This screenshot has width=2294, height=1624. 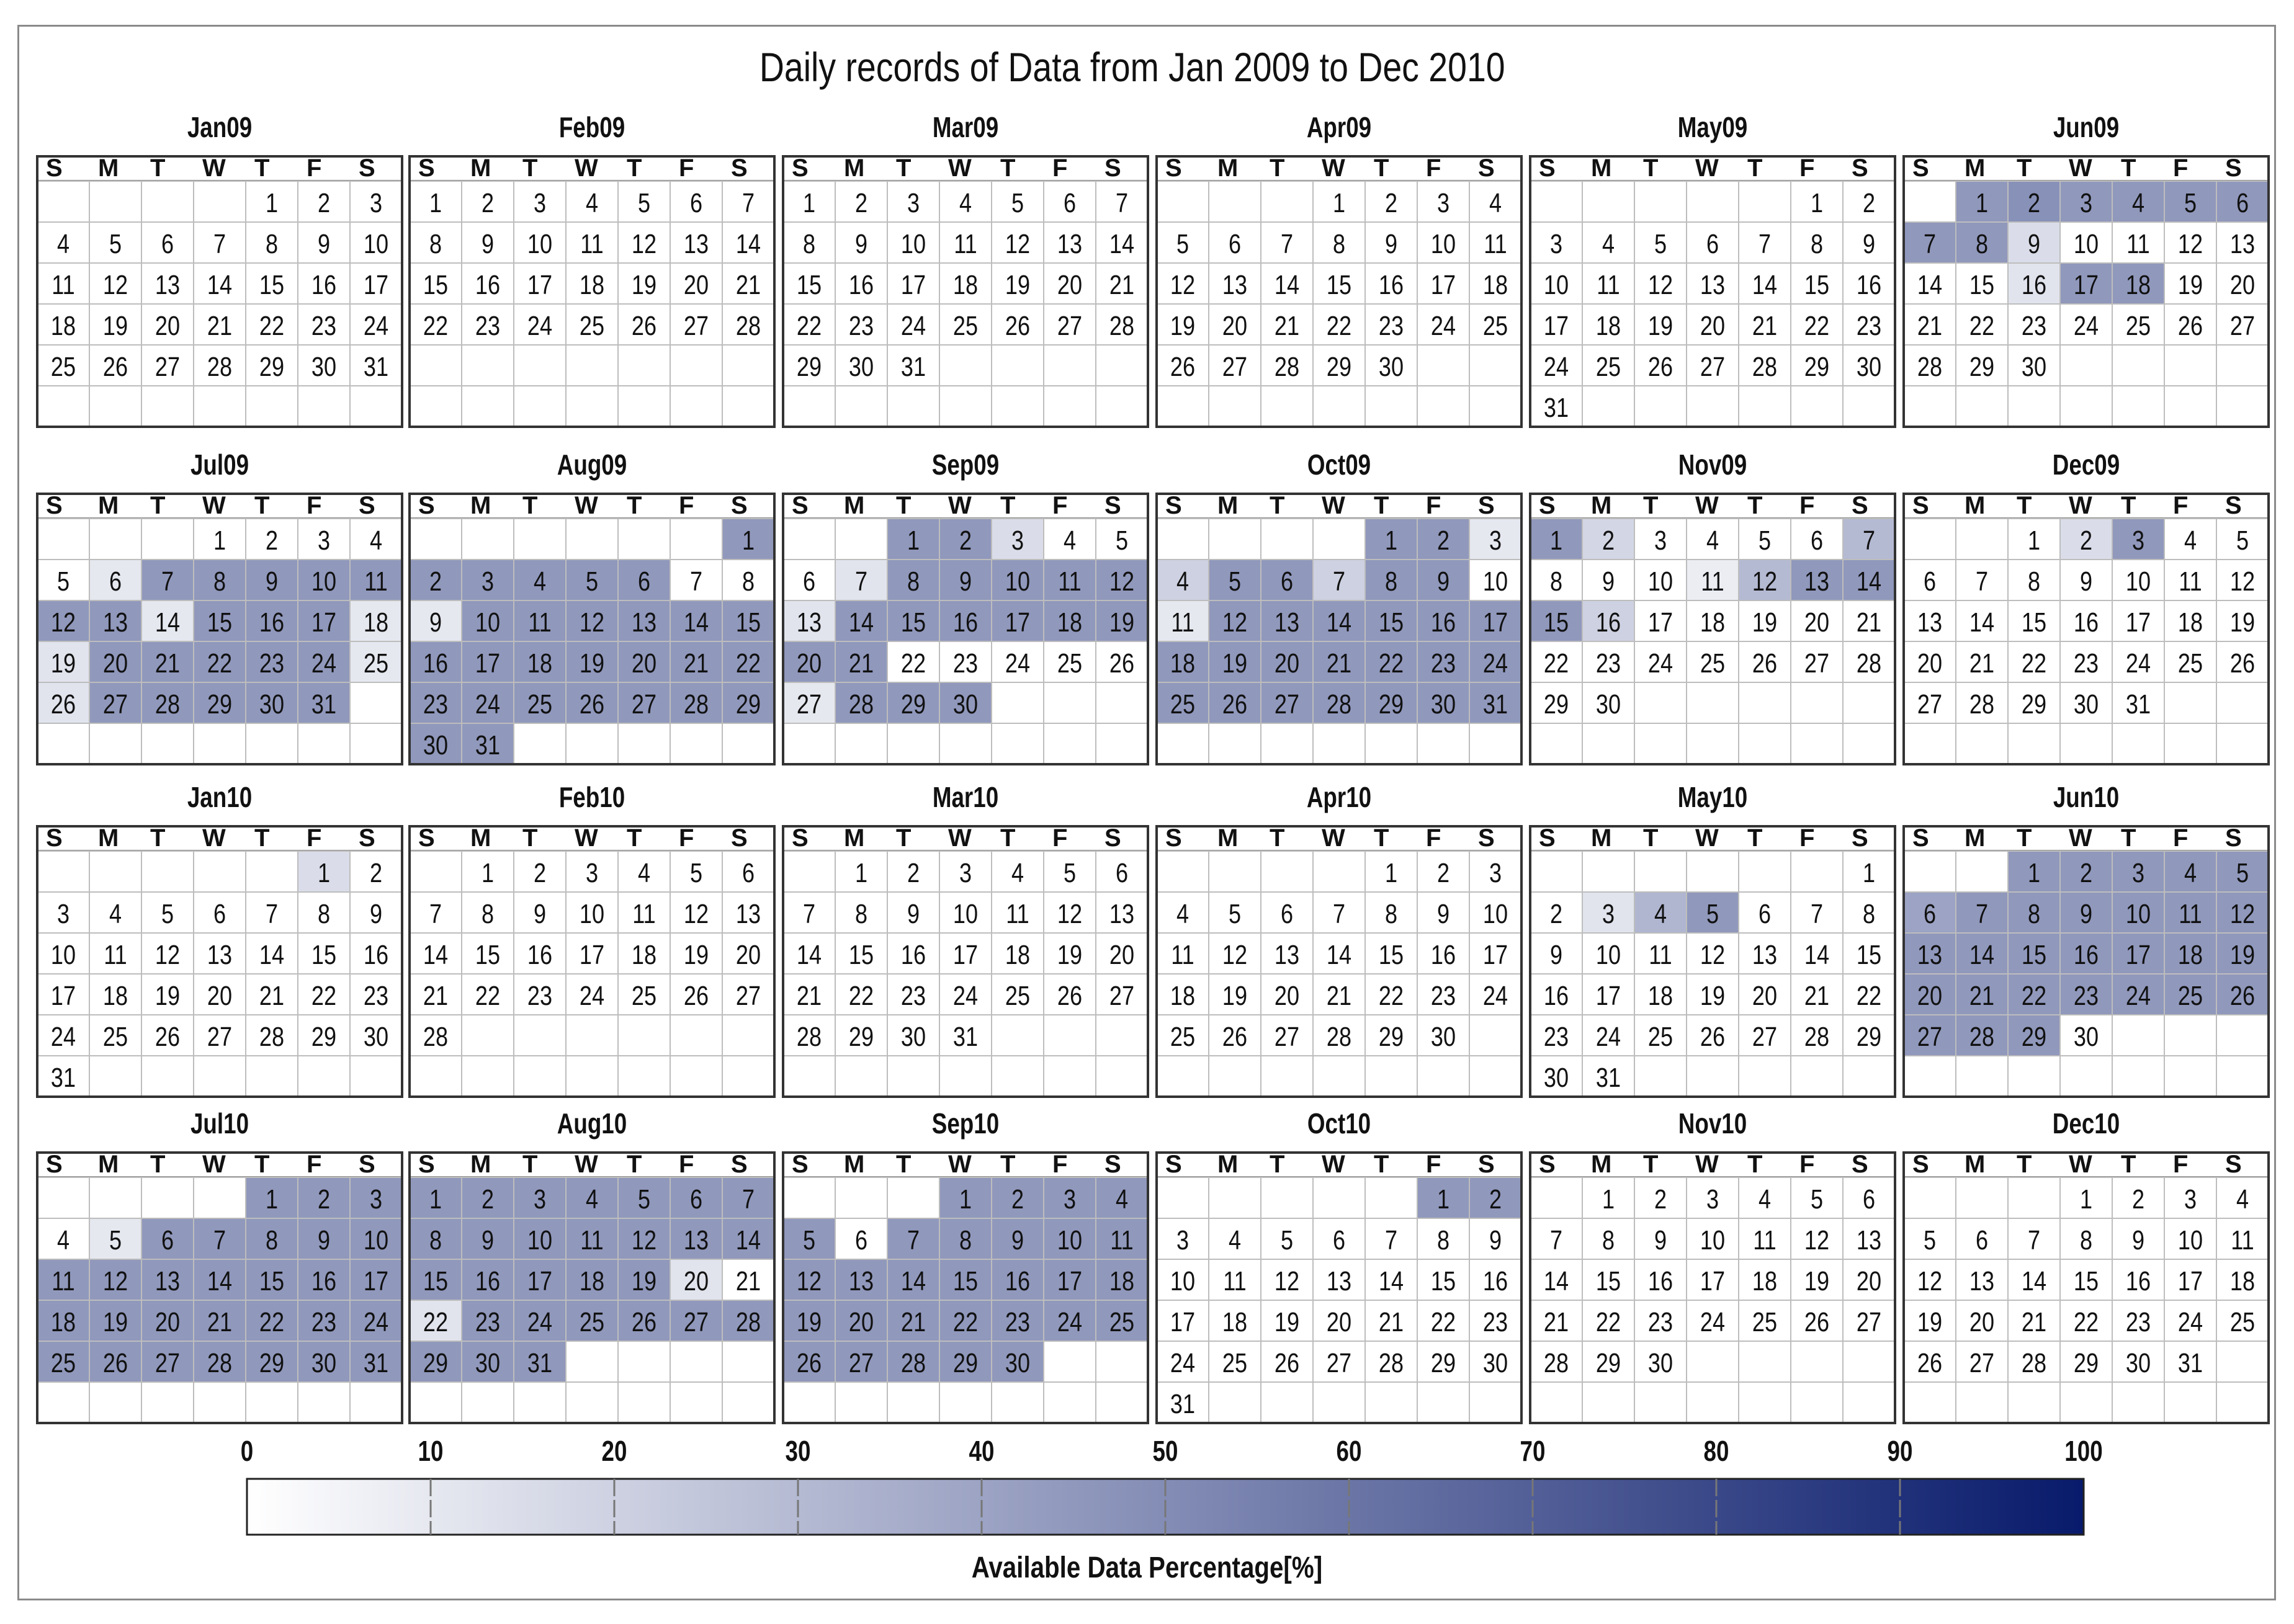 I want to click on day-number: 24, so click(x=376, y=326).